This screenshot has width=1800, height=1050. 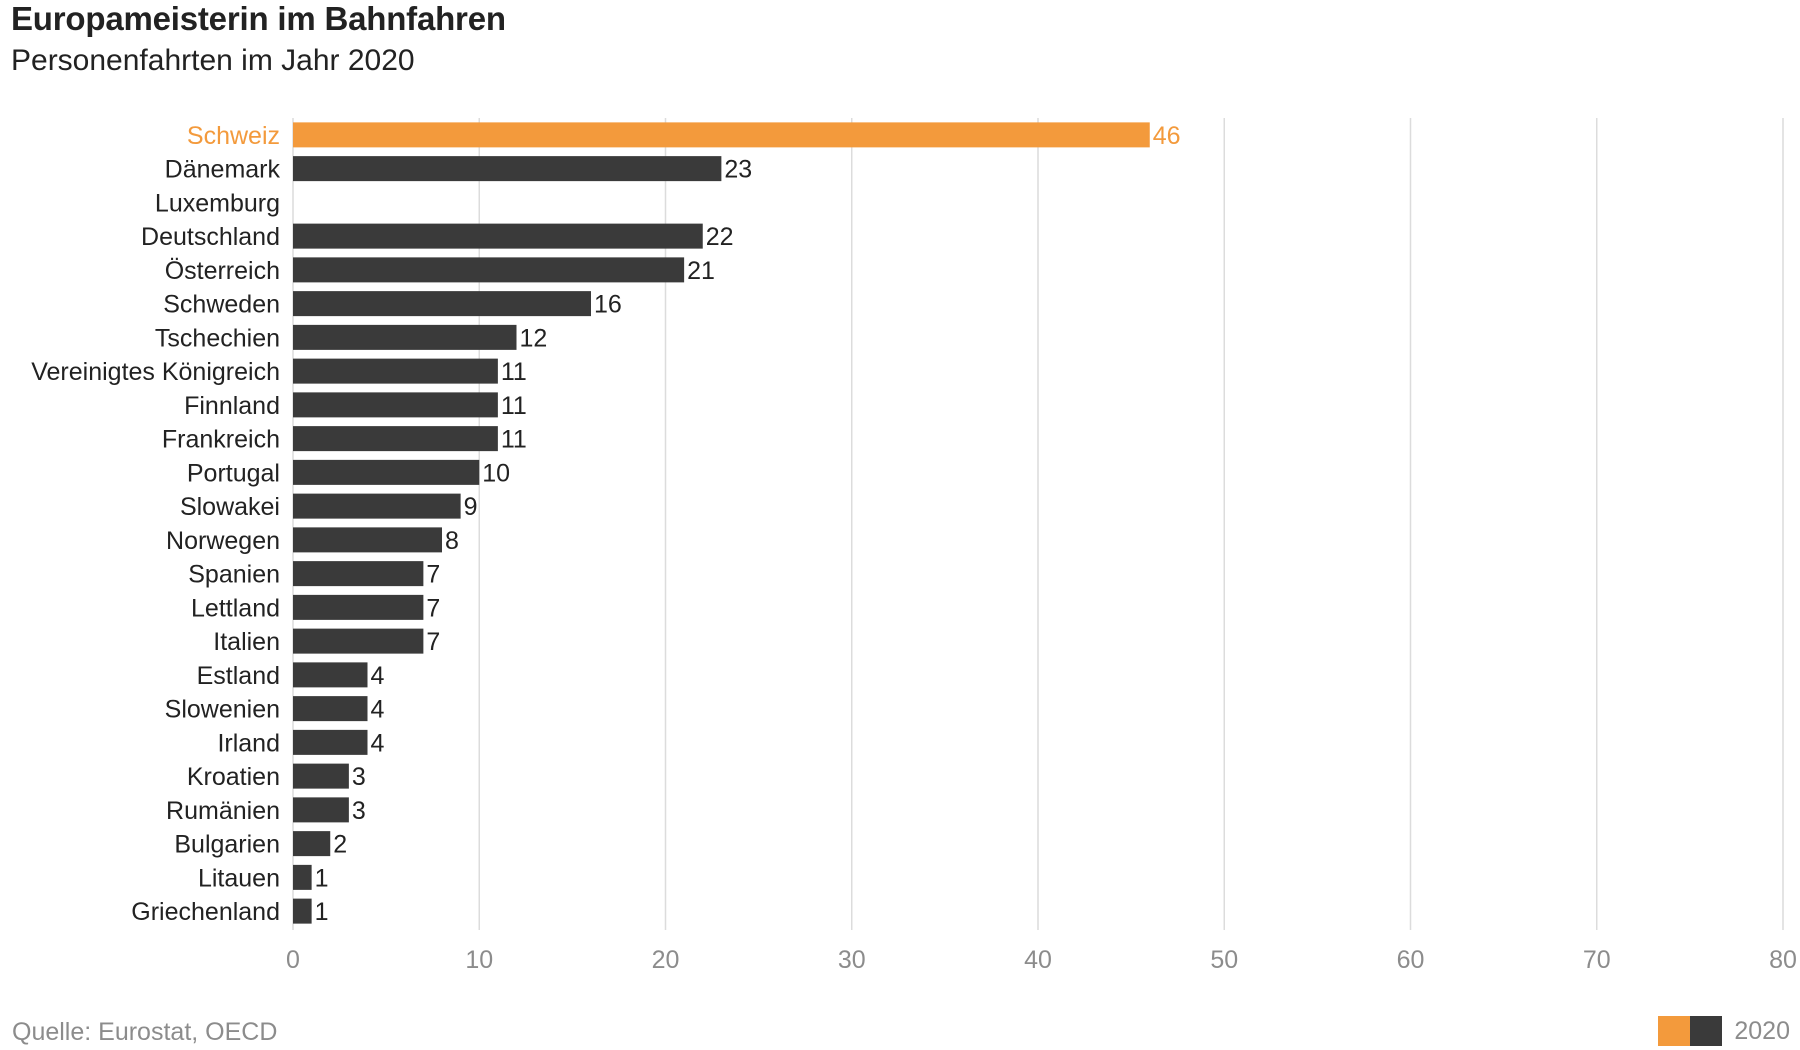 What do you see at coordinates (223, 170) in the screenshot?
I see `category-label: Dänemark` at bounding box center [223, 170].